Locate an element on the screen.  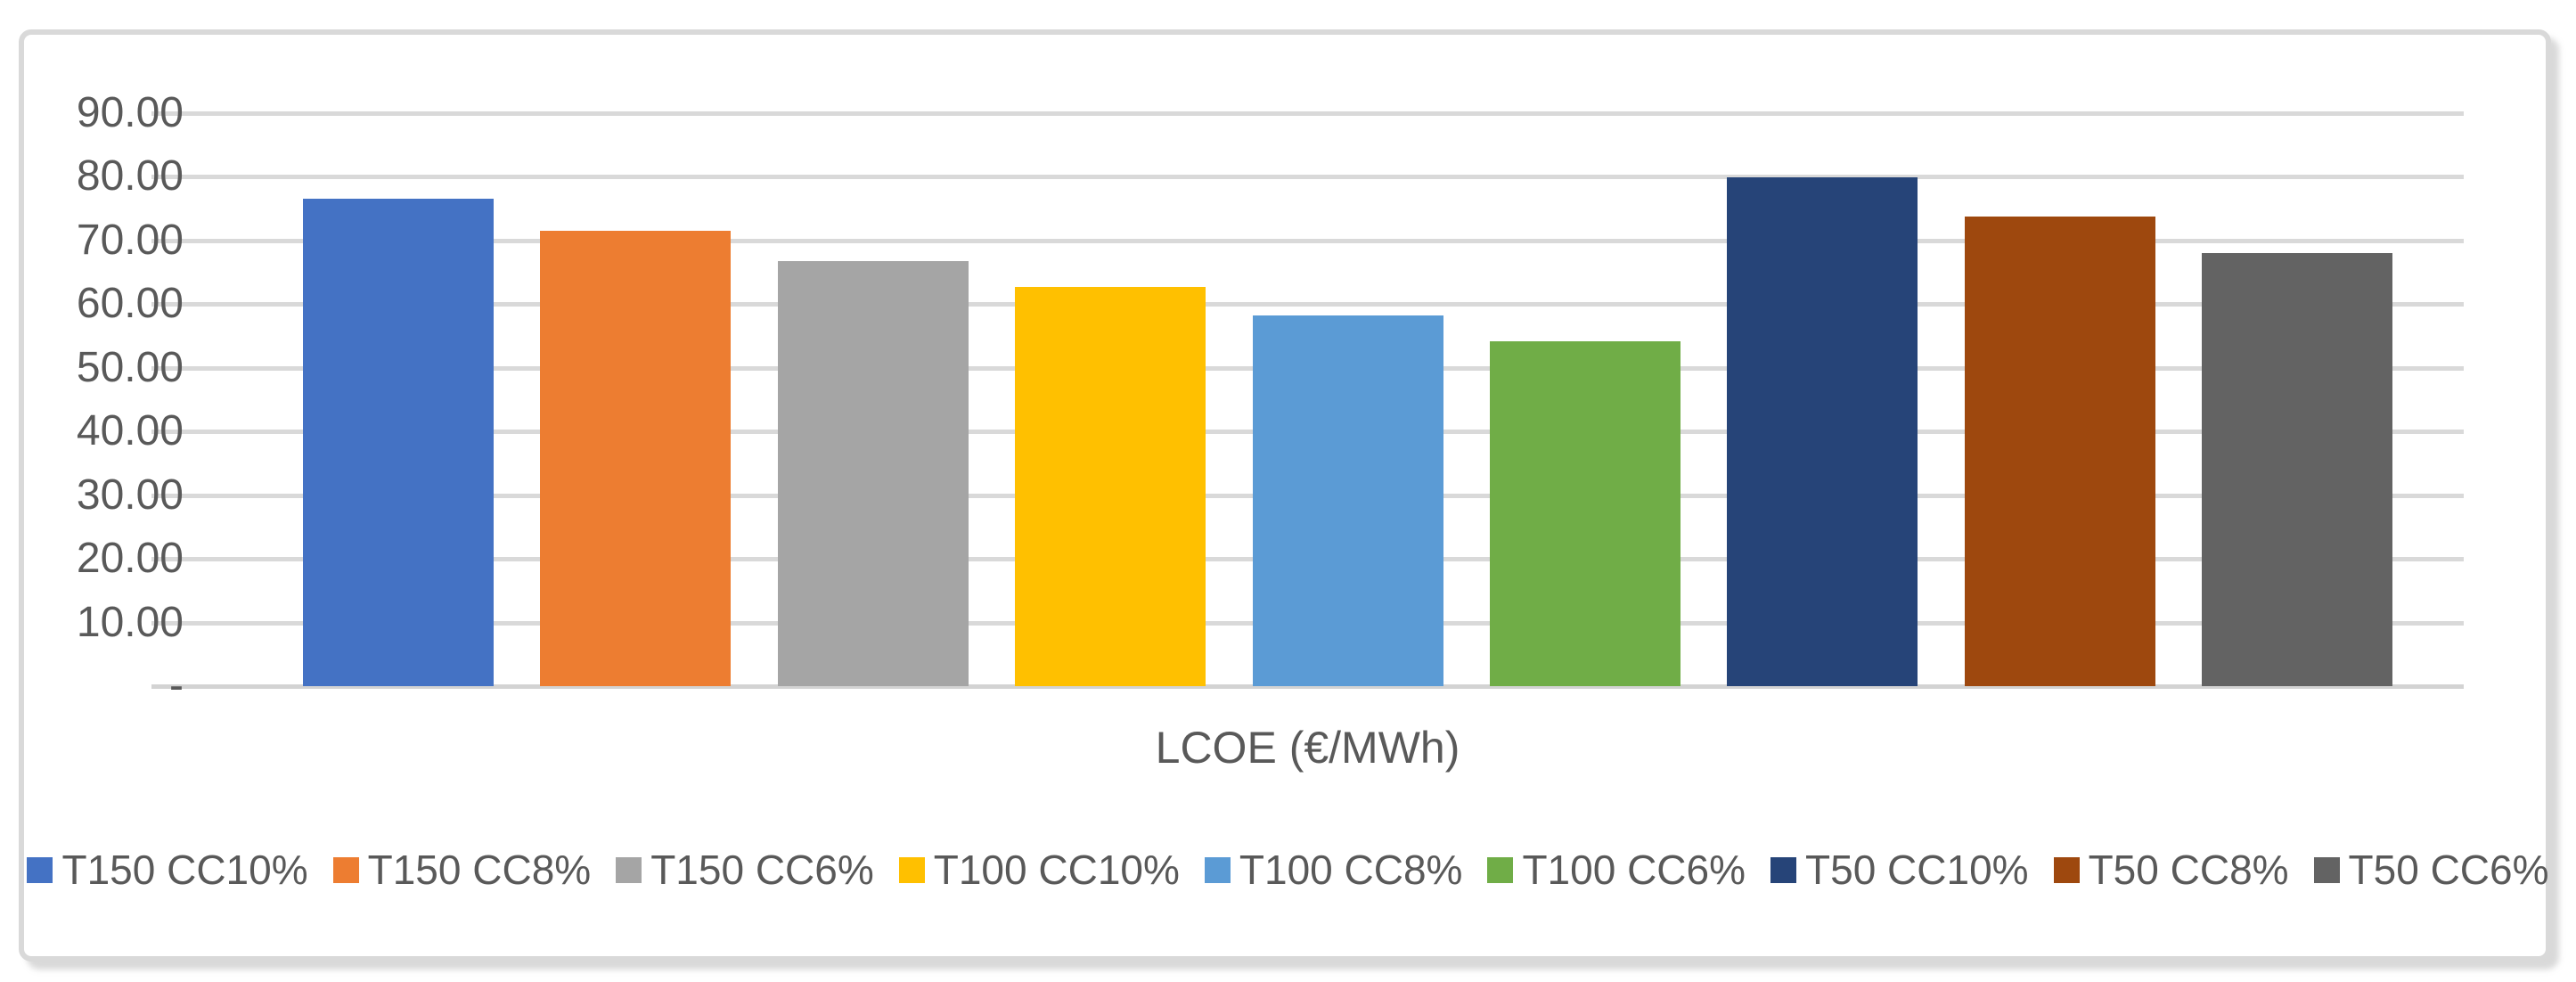
bar-t150-cc6 is located at coordinates (873, 473).